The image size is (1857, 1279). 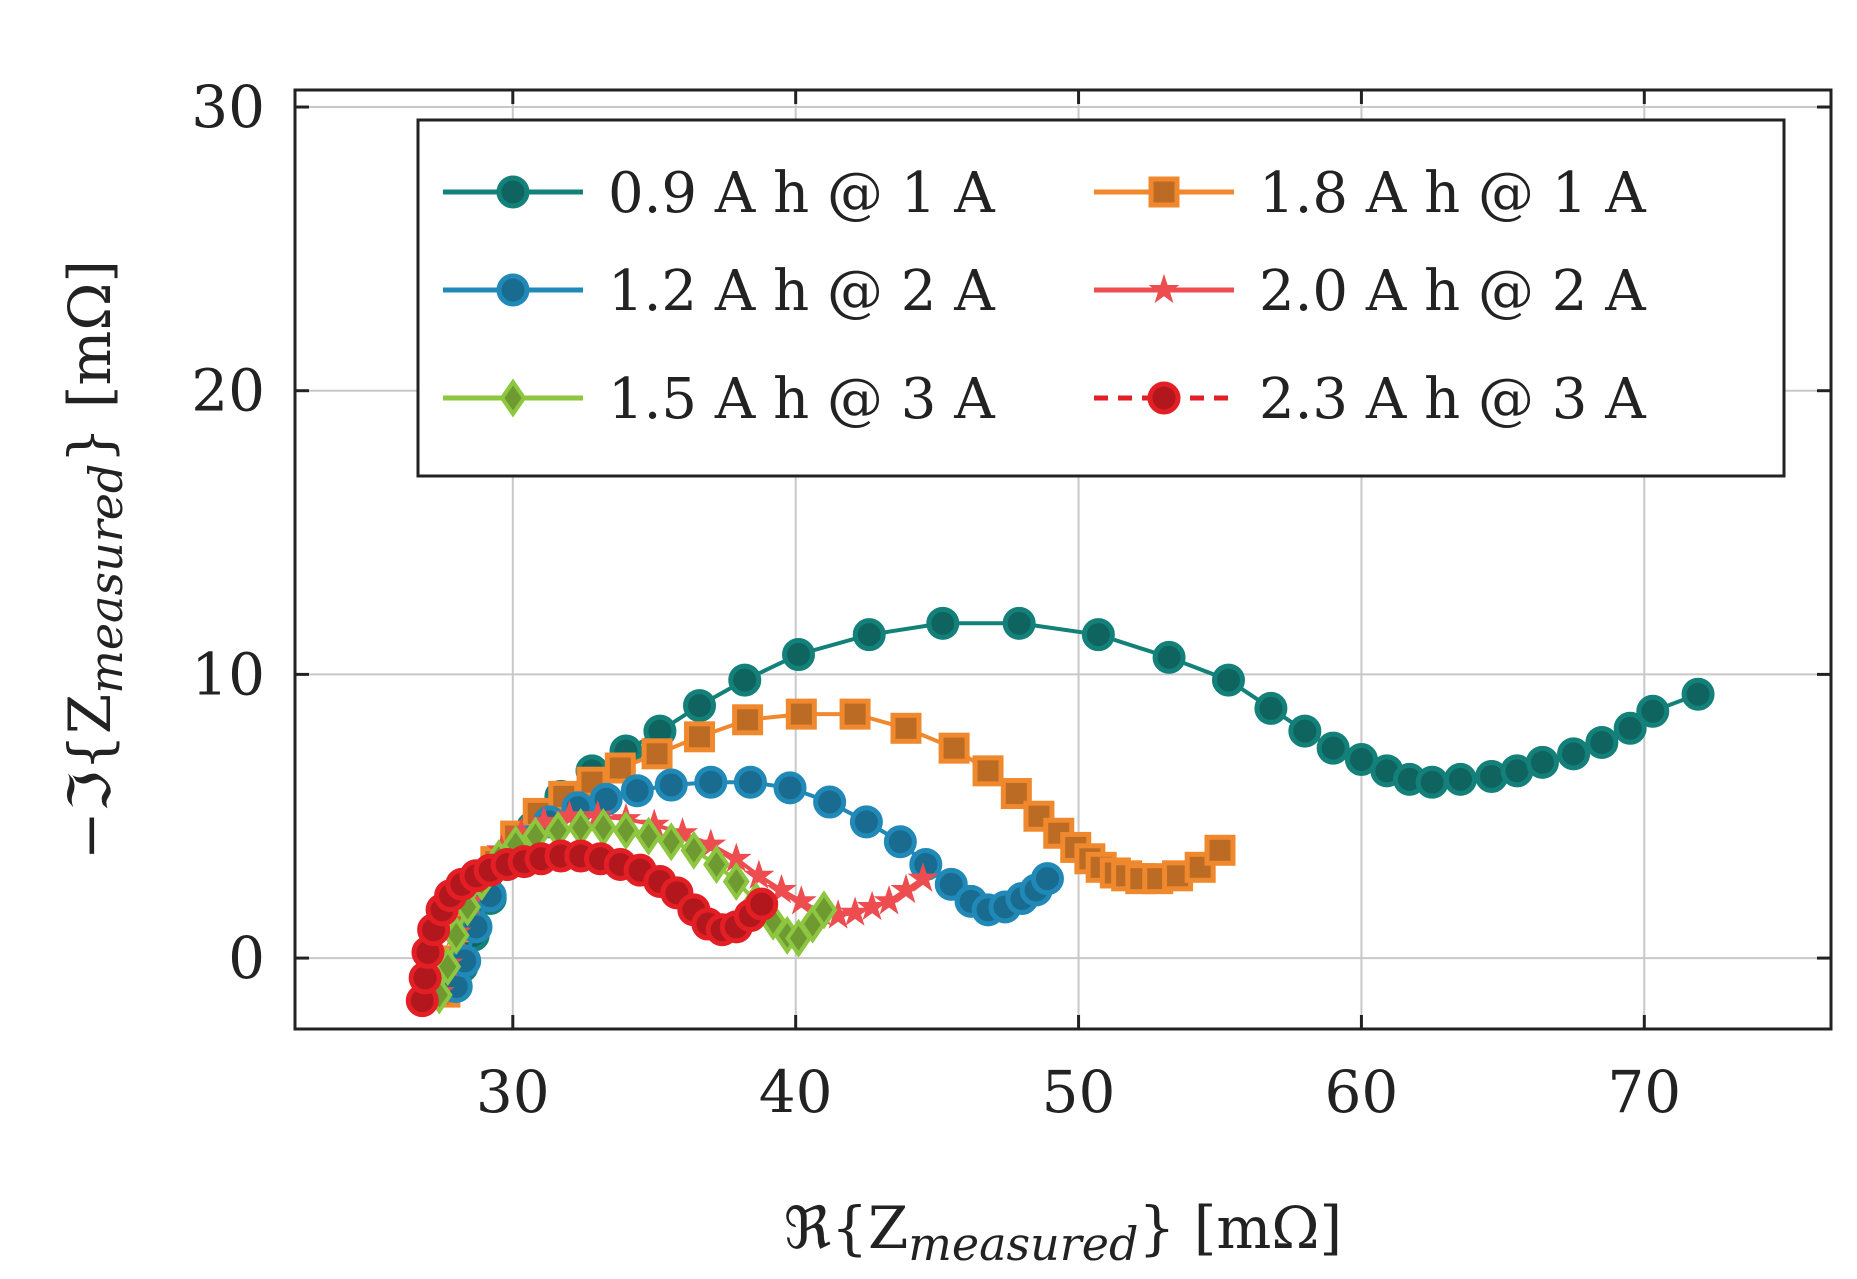 I want to click on y-tick-label: 20, so click(x=228, y=391).